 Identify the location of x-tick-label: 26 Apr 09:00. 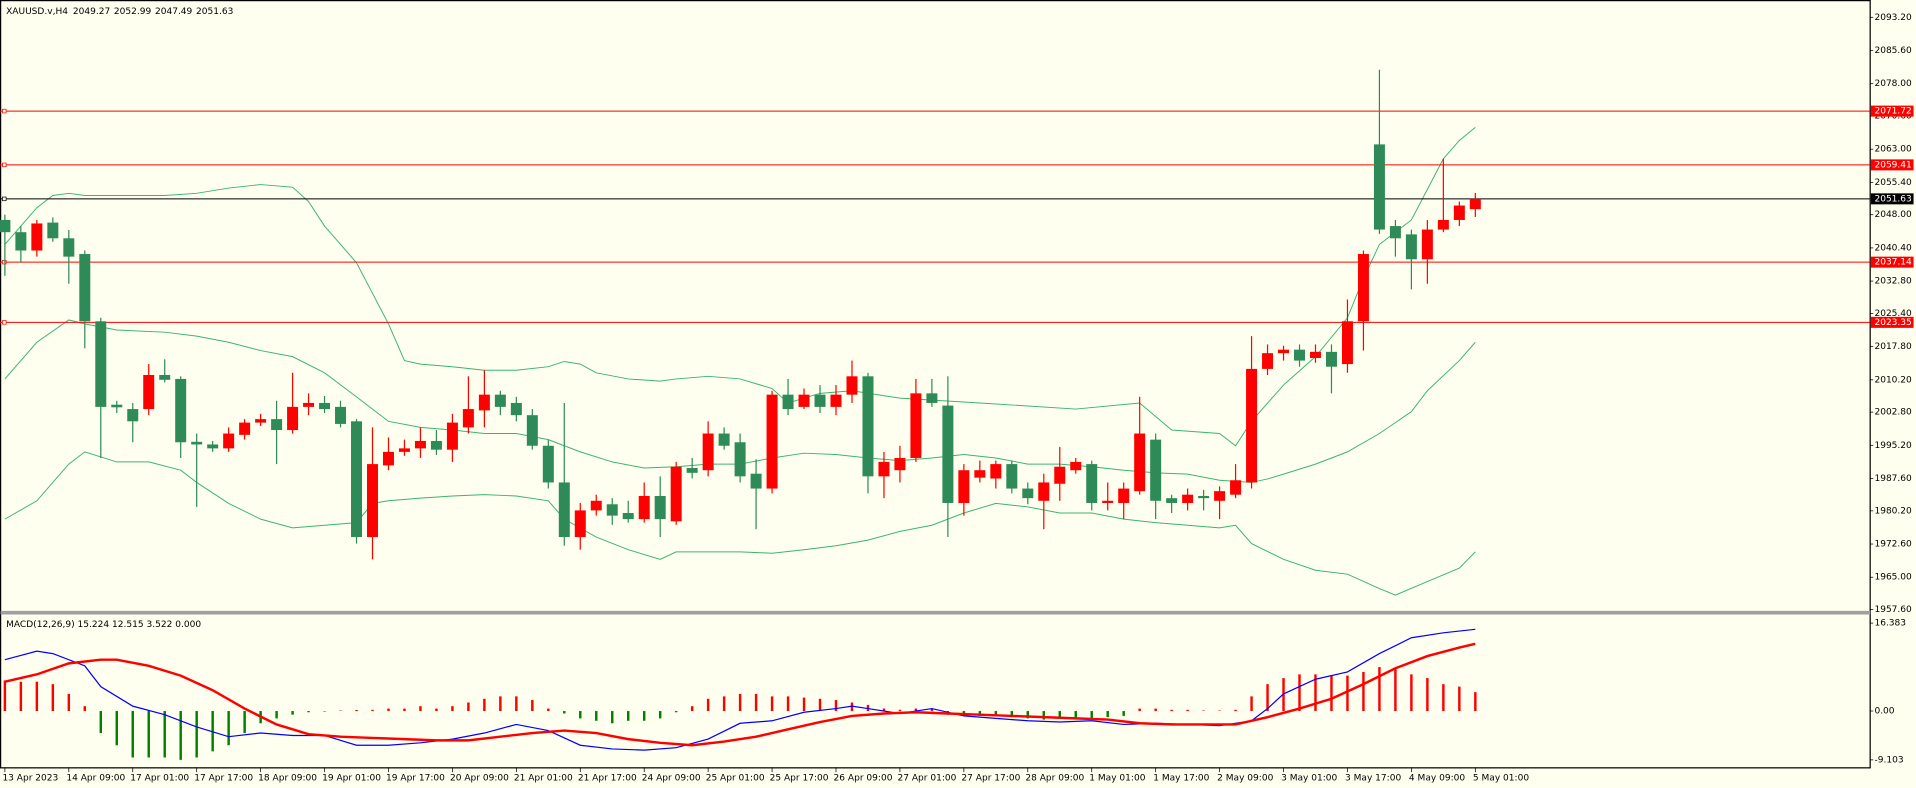
(863, 779).